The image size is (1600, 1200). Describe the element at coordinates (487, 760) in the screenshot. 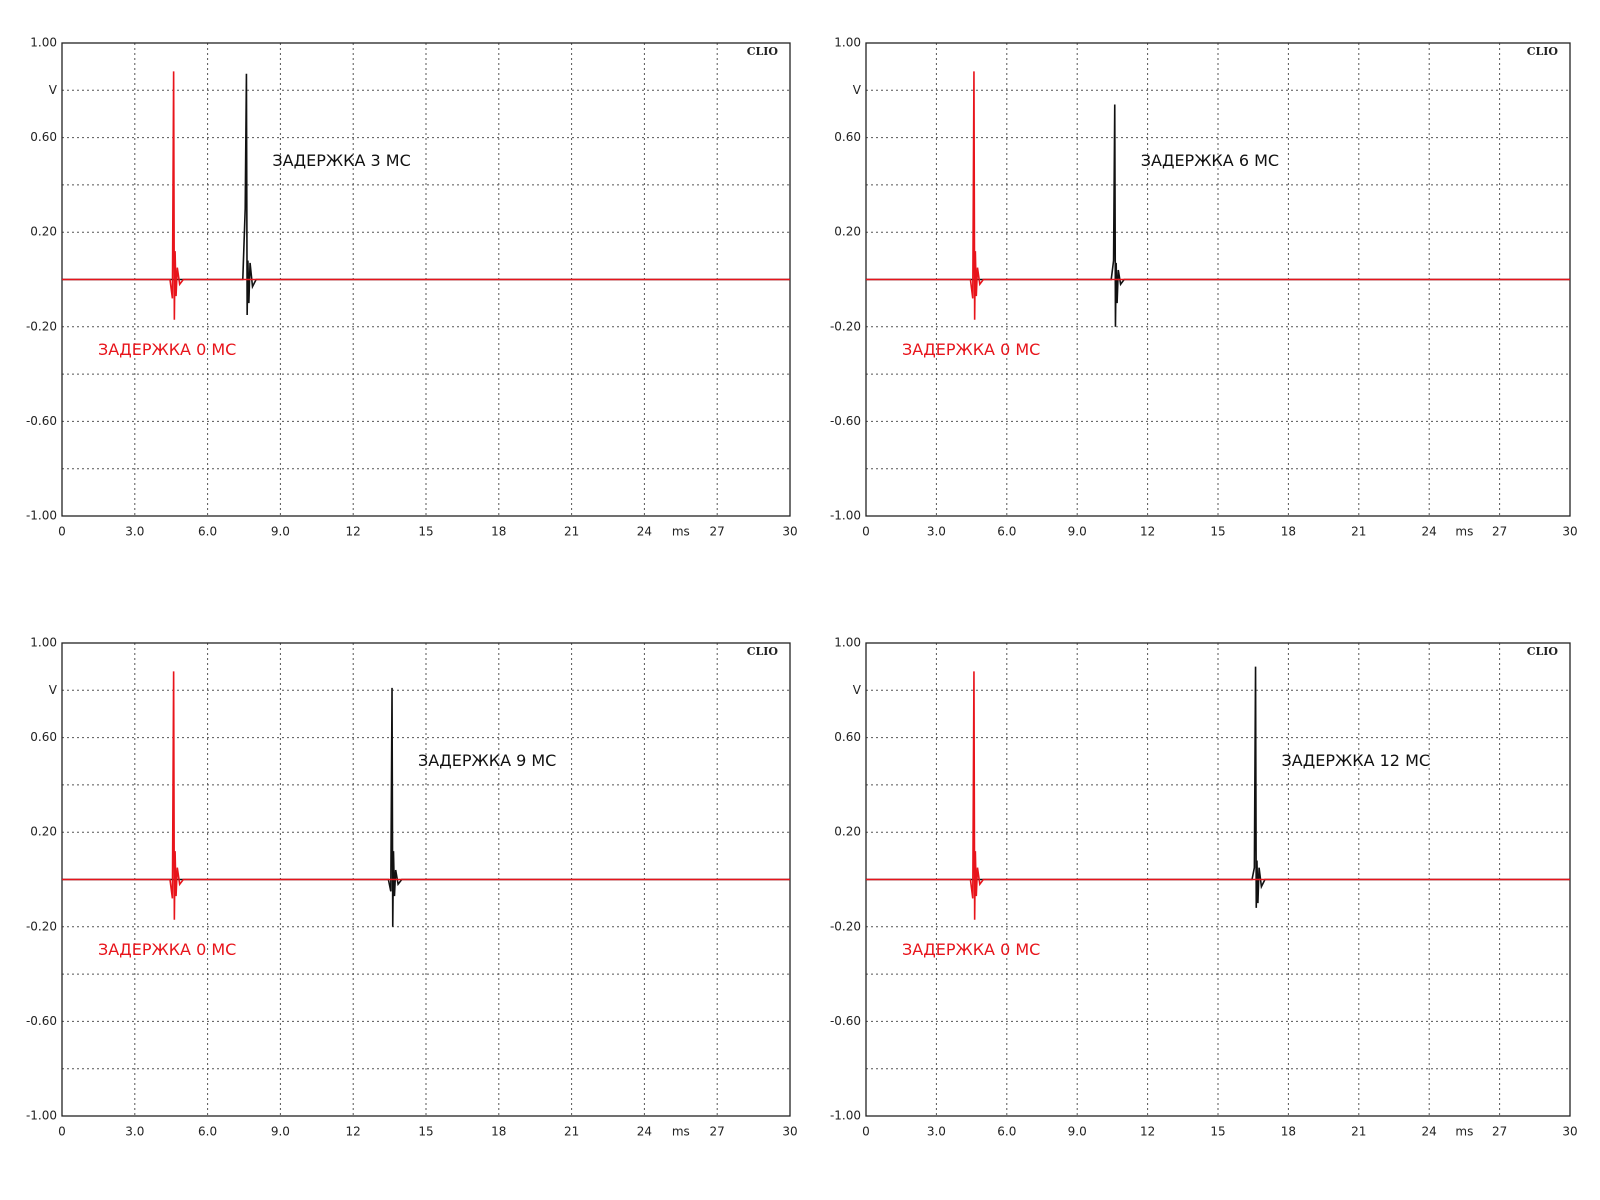

I see `series-label: ЗАДЕРЖКА 9 МС` at that location.